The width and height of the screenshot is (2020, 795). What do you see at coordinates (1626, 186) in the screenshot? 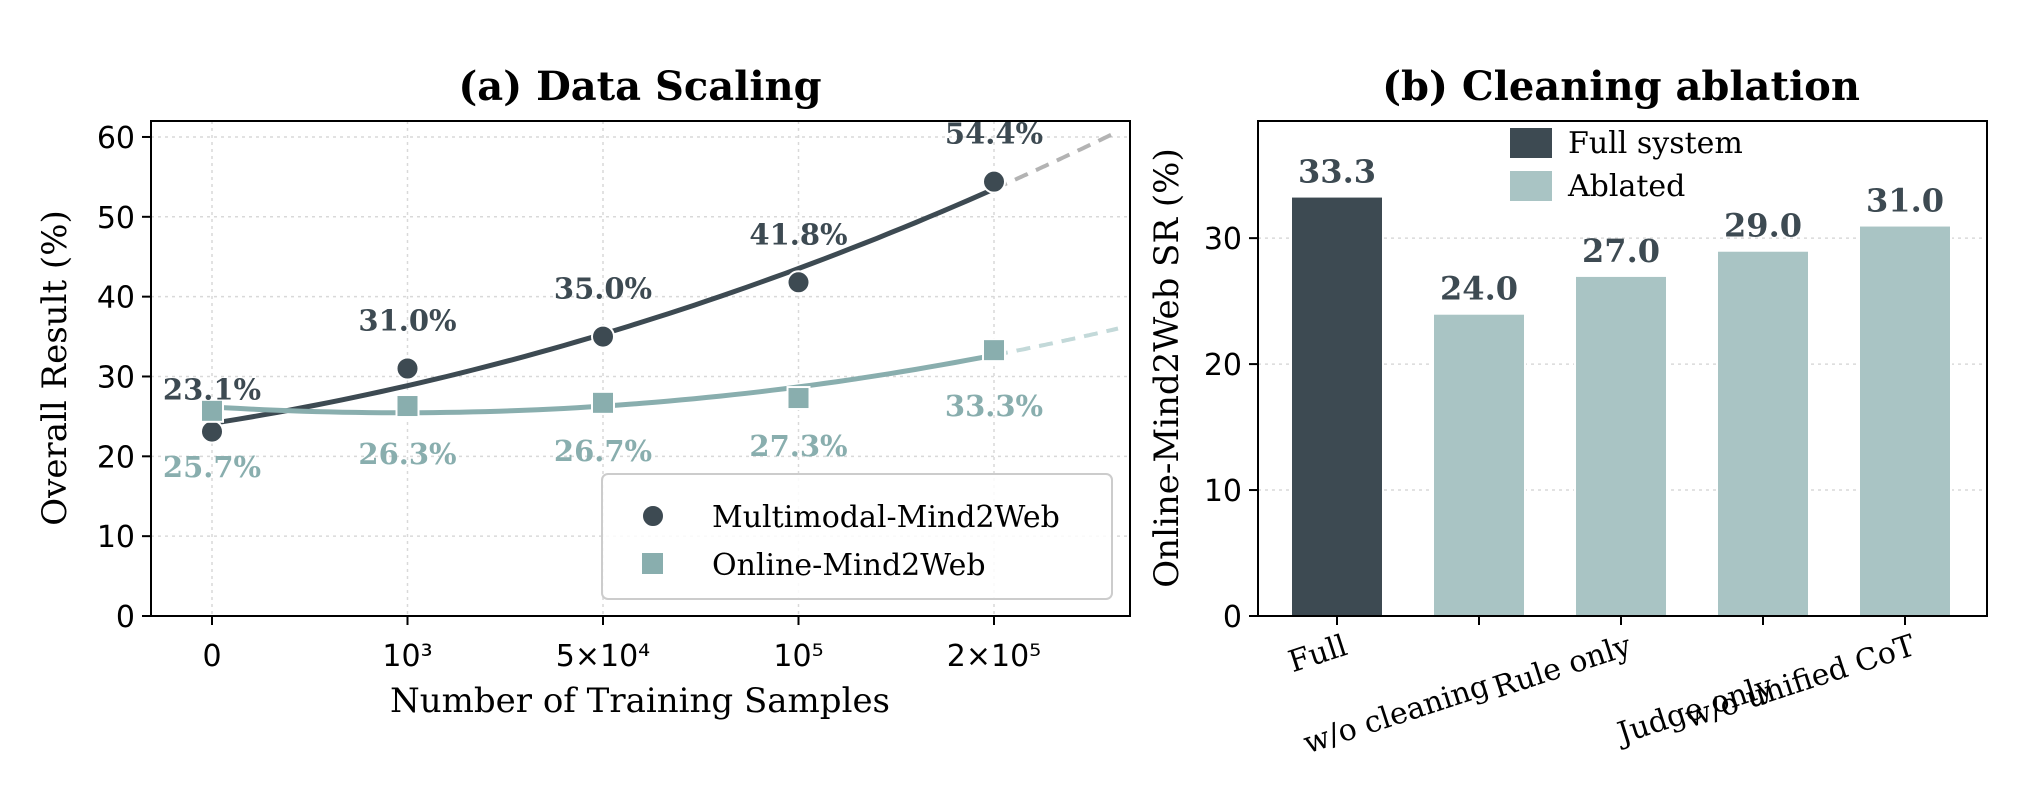
I see `legend-label-ablated: Ablated` at bounding box center [1626, 186].